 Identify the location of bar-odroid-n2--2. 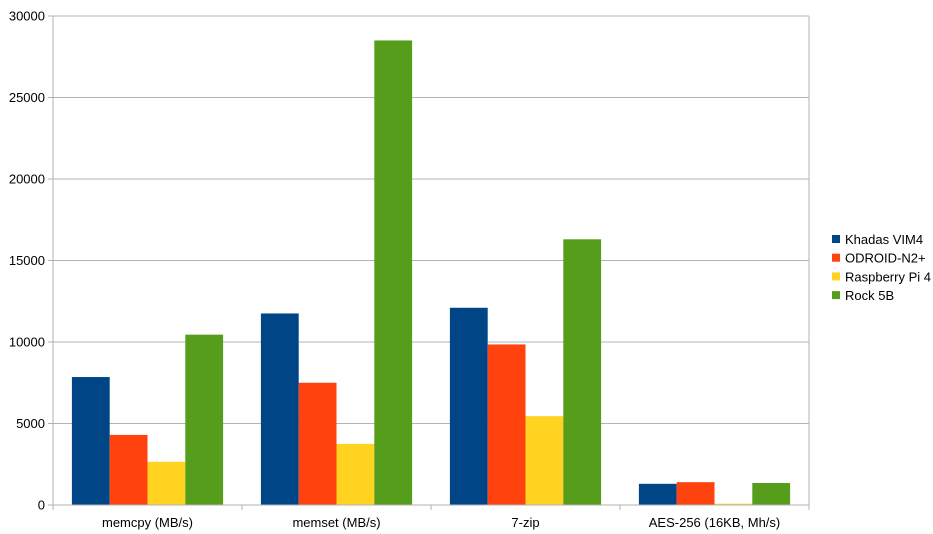
(506, 424).